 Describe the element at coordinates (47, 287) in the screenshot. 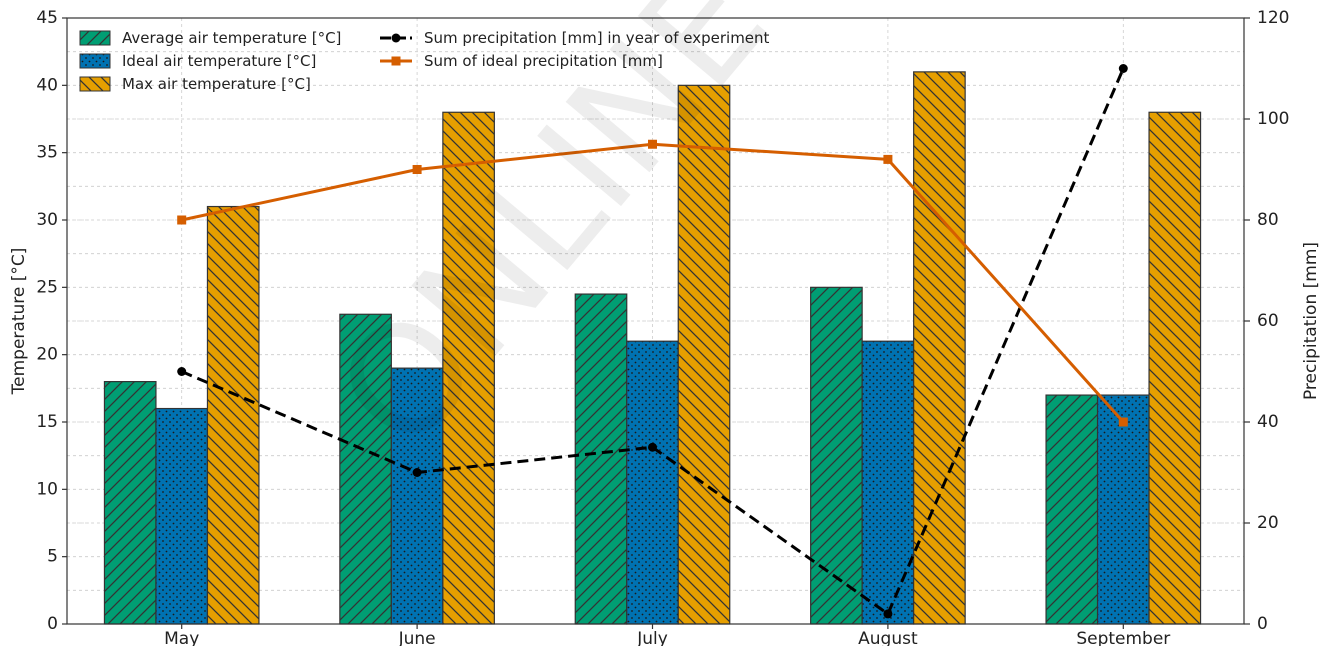

I see `y-tick-label: 25` at that location.